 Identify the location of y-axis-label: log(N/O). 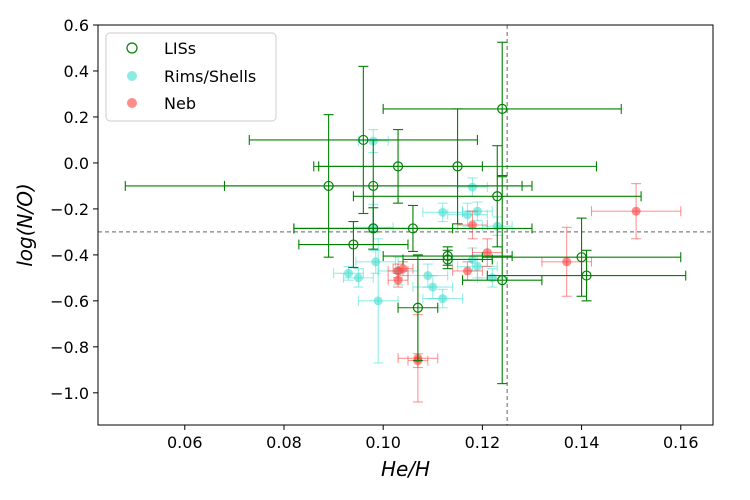
(25, 225).